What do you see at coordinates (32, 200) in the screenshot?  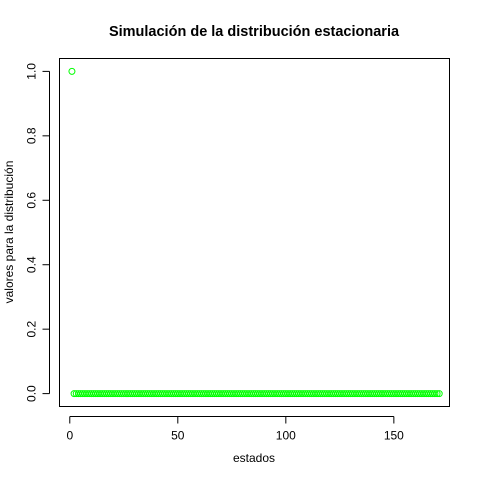 I see `y-tick-label: 0.6` at bounding box center [32, 200].